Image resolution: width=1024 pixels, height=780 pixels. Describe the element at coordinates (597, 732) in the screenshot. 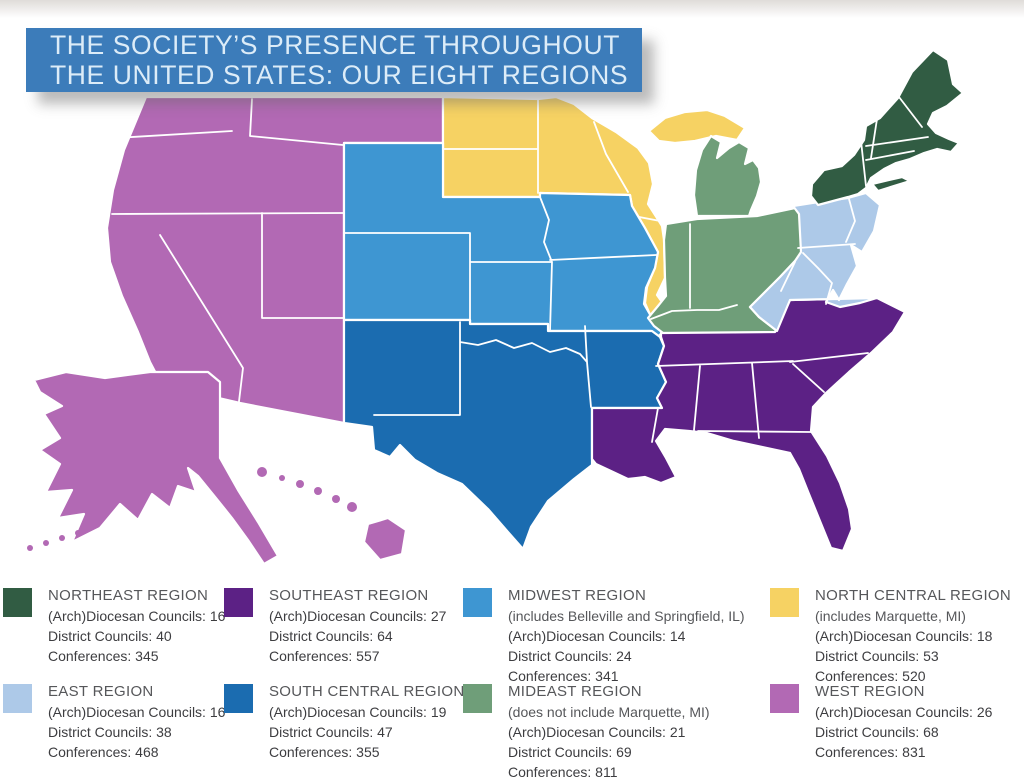

I see `legend-stat-diocesan: (Arch)Diocesan Councils: 21` at that location.